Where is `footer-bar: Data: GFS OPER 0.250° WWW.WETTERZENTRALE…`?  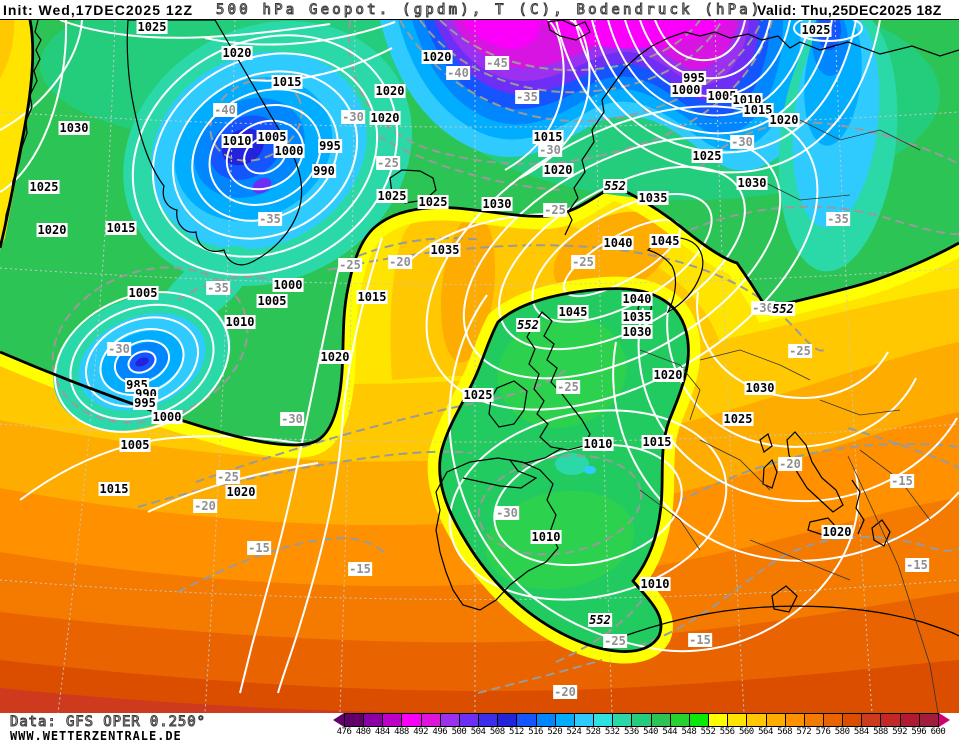 footer-bar: Data: GFS OPER 0.250° WWW.WETTERZENTRALE… is located at coordinates (479, 727).